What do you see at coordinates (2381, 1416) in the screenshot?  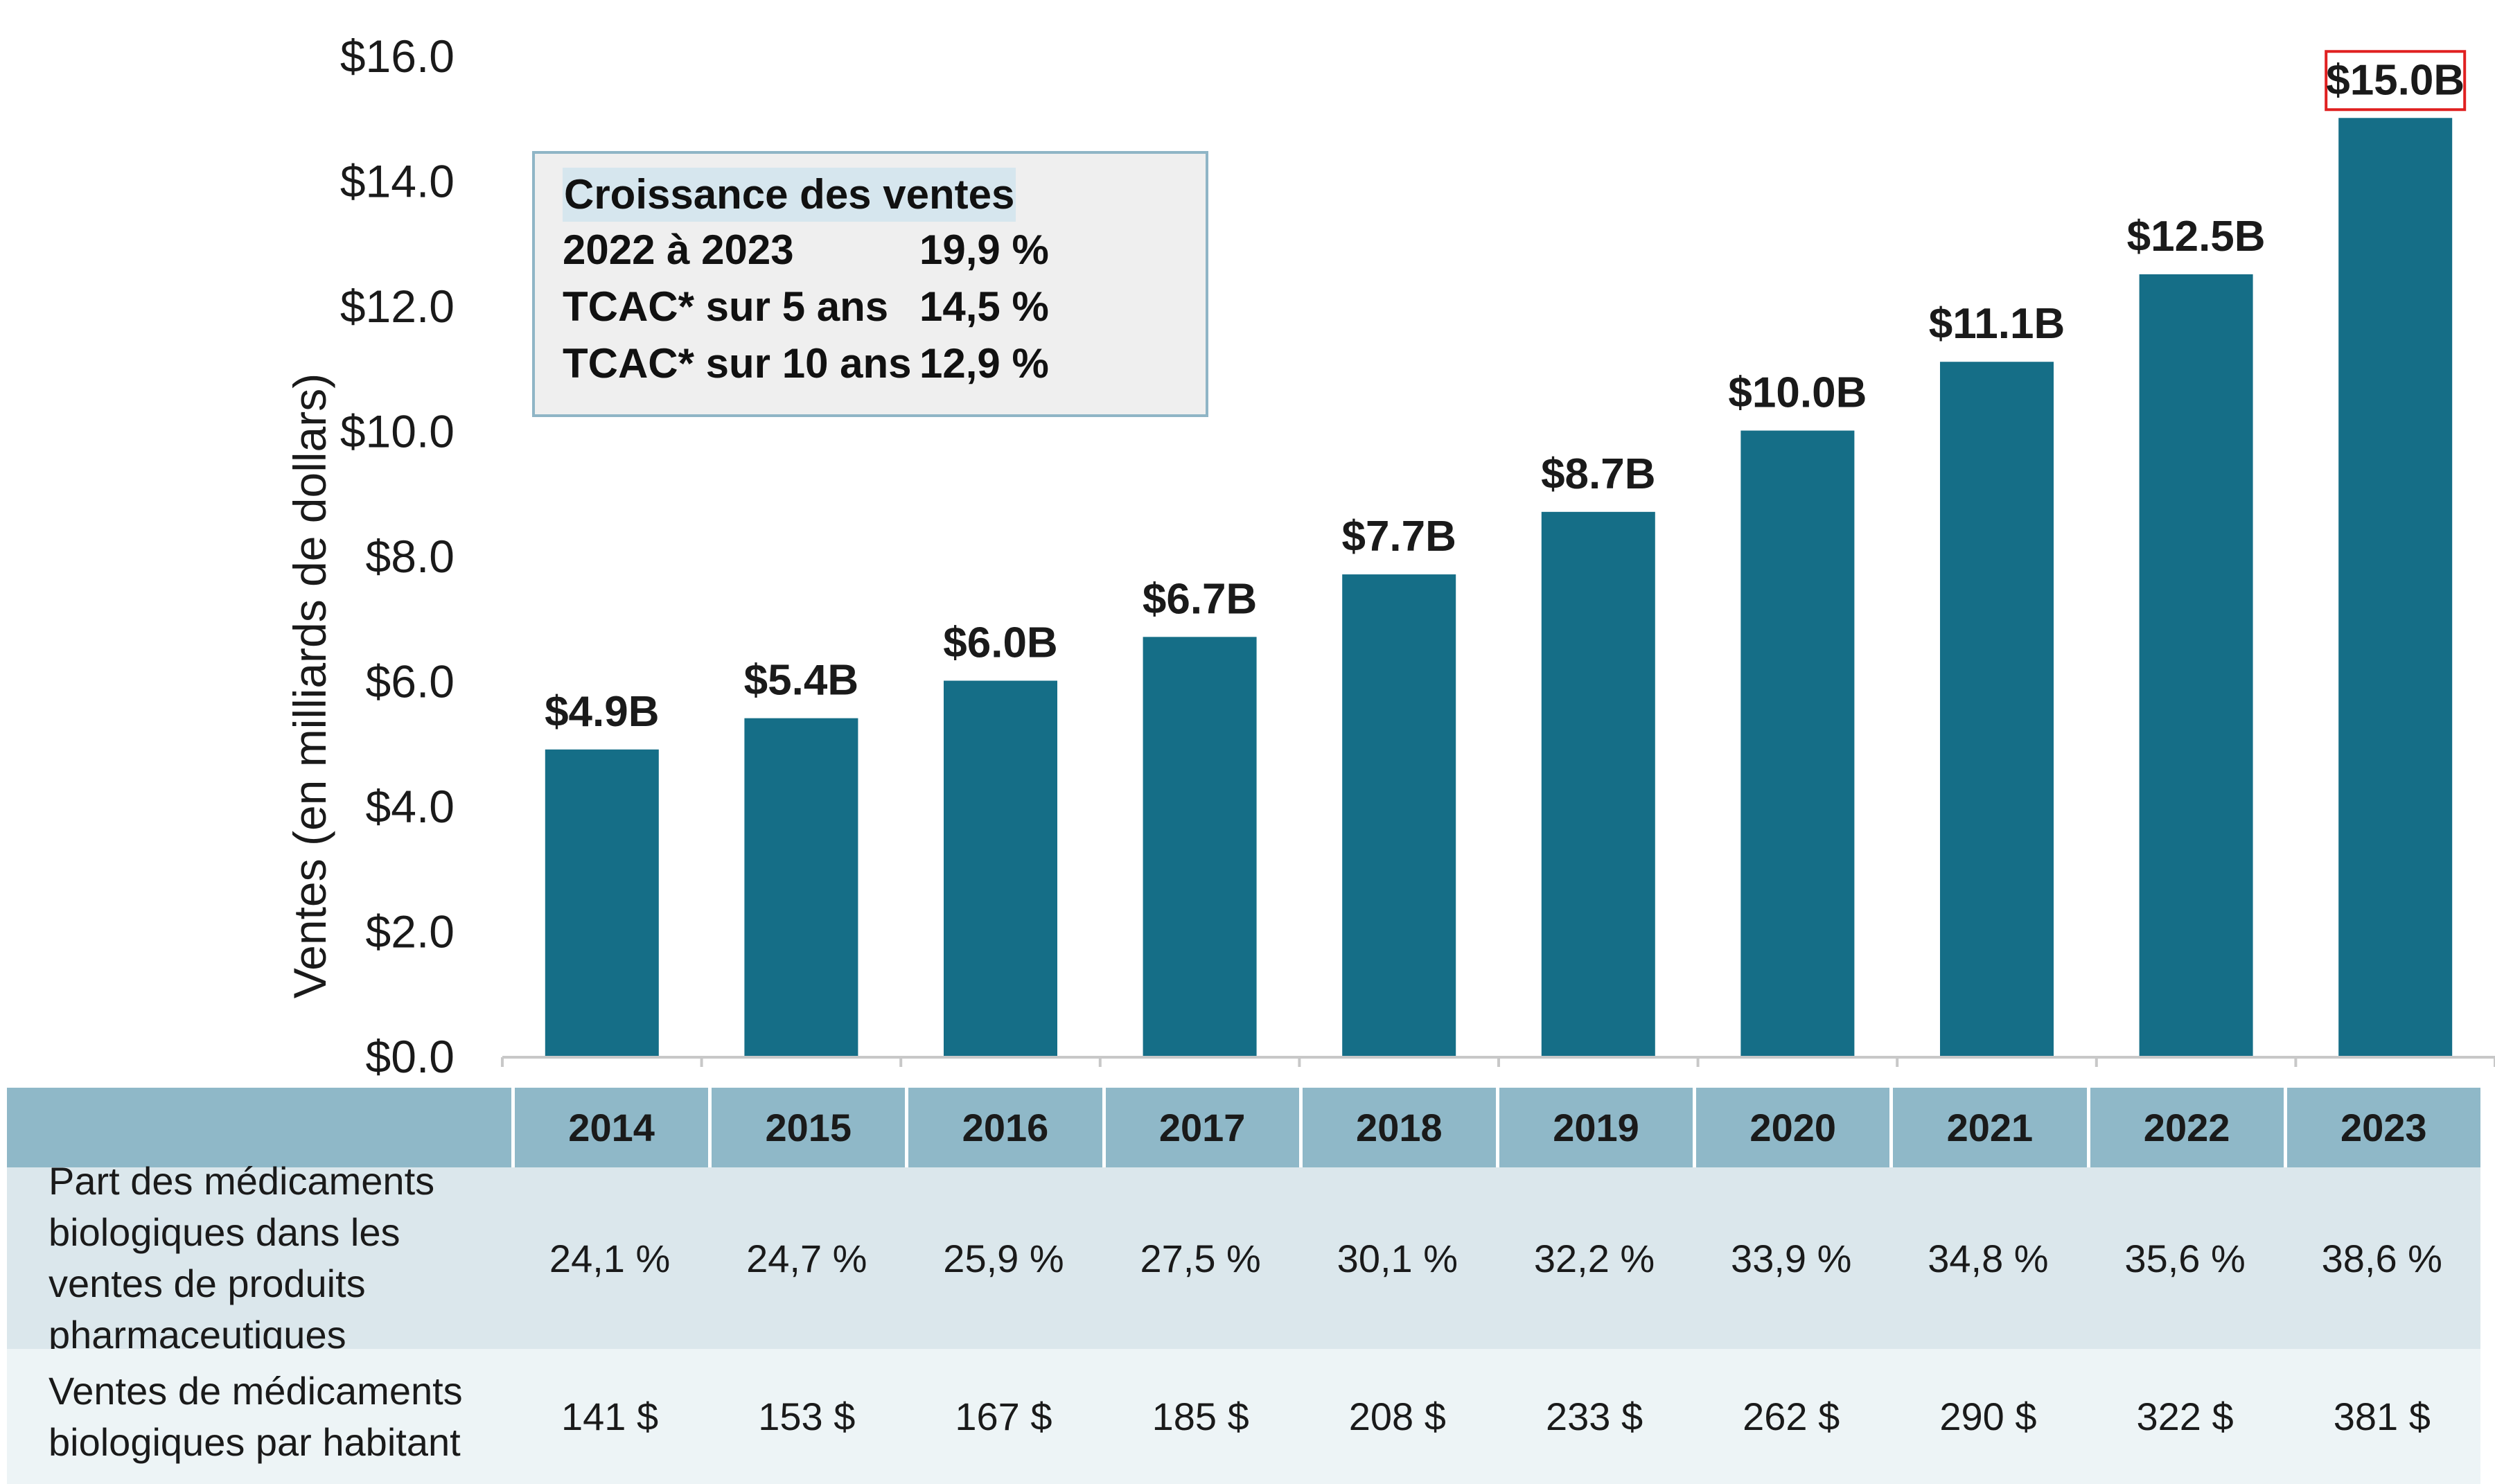 I see `table-cell: 381 $` at bounding box center [2381, 1416].